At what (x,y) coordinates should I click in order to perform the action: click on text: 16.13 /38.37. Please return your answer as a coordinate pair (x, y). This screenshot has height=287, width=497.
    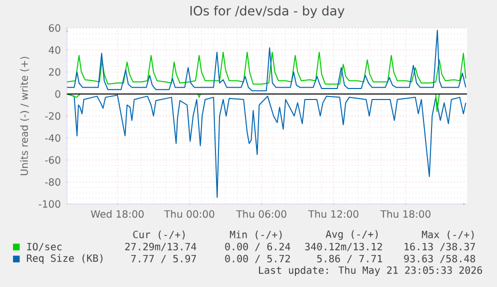
    Looking at the image, I should click on (439, 247).